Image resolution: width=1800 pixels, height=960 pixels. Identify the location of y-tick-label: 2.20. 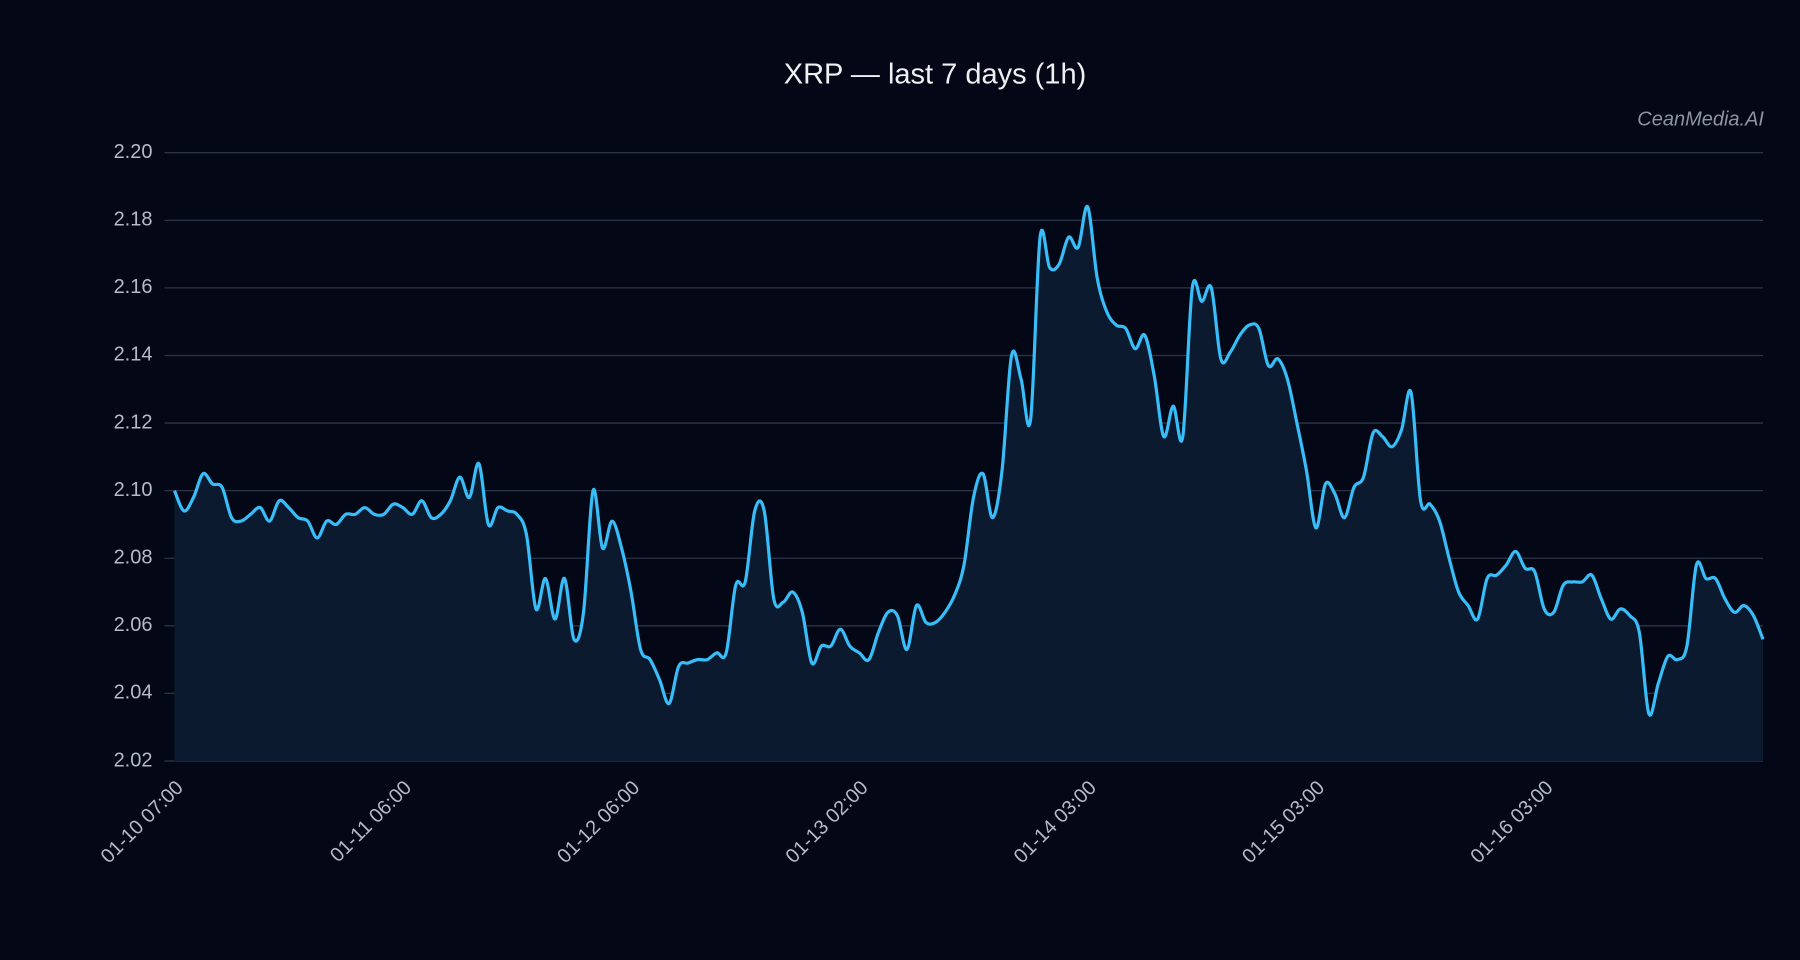
(133, 152).